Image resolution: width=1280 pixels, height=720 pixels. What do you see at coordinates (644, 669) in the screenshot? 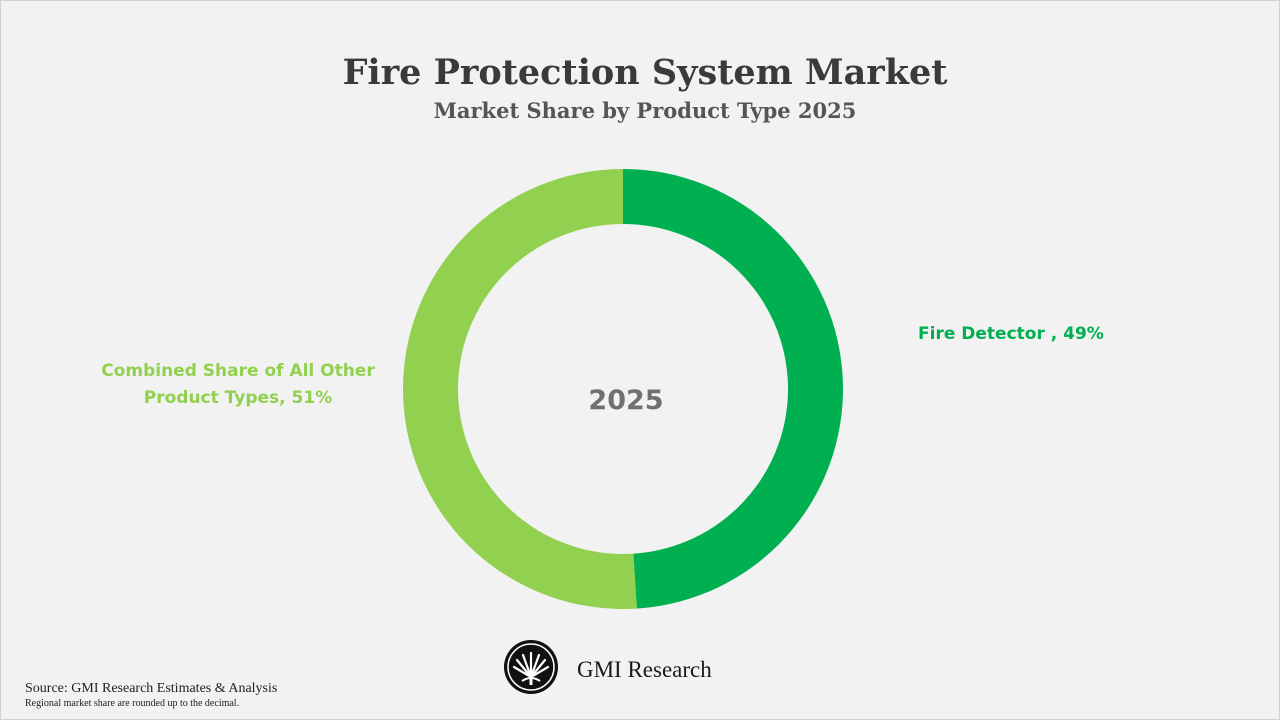
I see `brand-name: GMI Research` at bounding box center [644, 669].